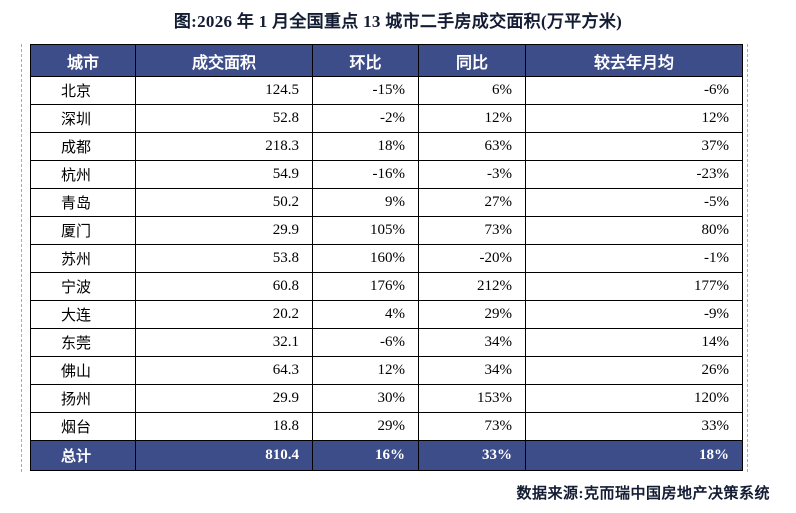  I want to click on table-row: 厦门 29.9 105% 73% 80%, so click(386, 230).